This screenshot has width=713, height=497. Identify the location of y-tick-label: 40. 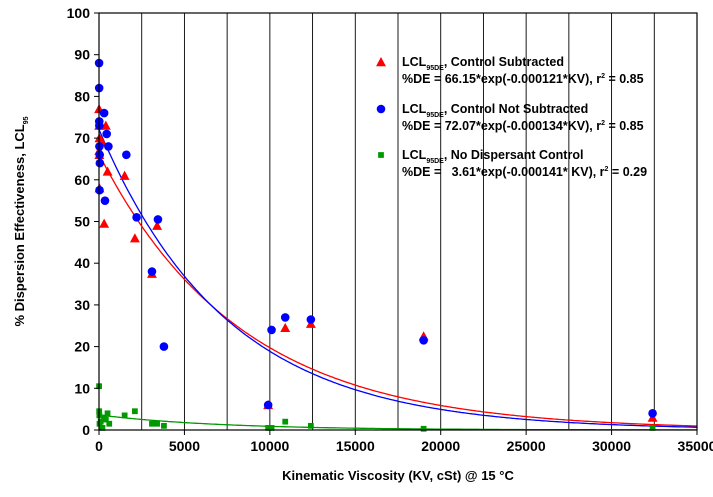
(82, 263).